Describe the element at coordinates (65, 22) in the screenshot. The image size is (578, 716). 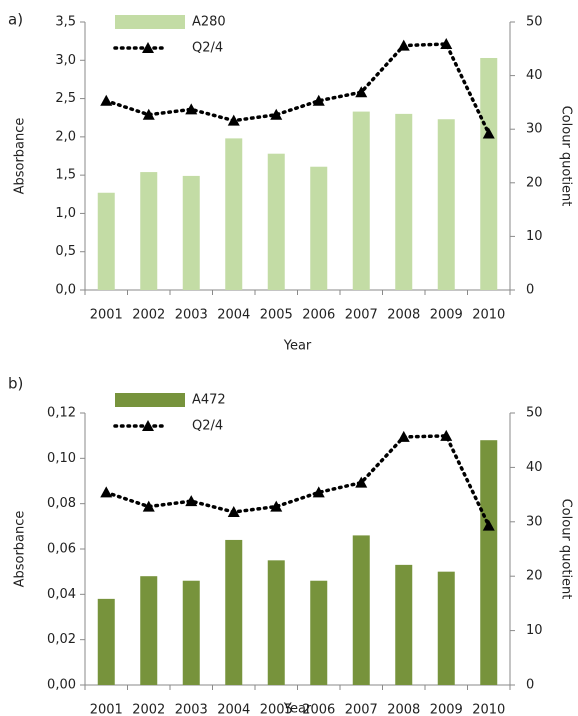
I see `y-tick-label: 3,5` at that location.